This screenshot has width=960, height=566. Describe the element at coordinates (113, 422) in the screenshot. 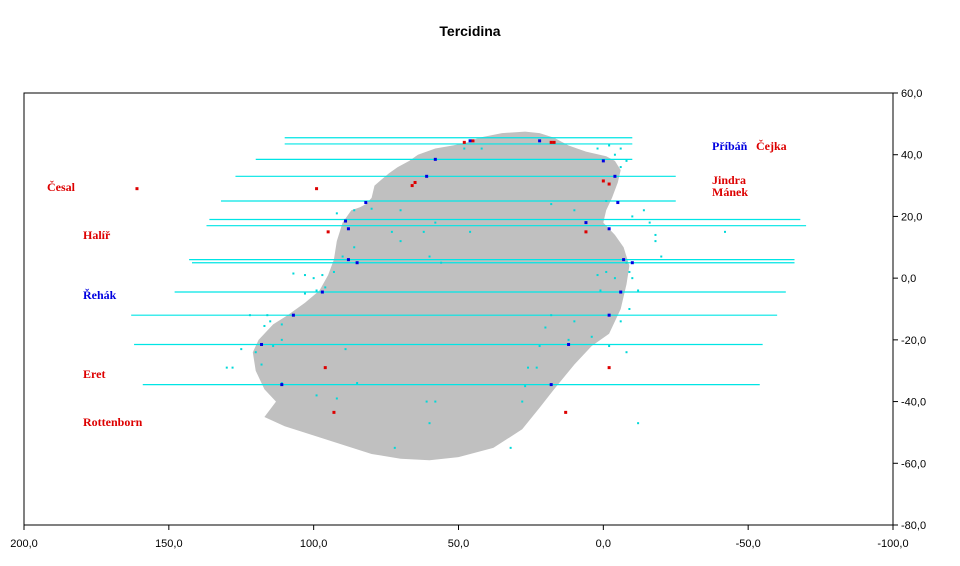

I see `name-label: Rottenborn` at that location.